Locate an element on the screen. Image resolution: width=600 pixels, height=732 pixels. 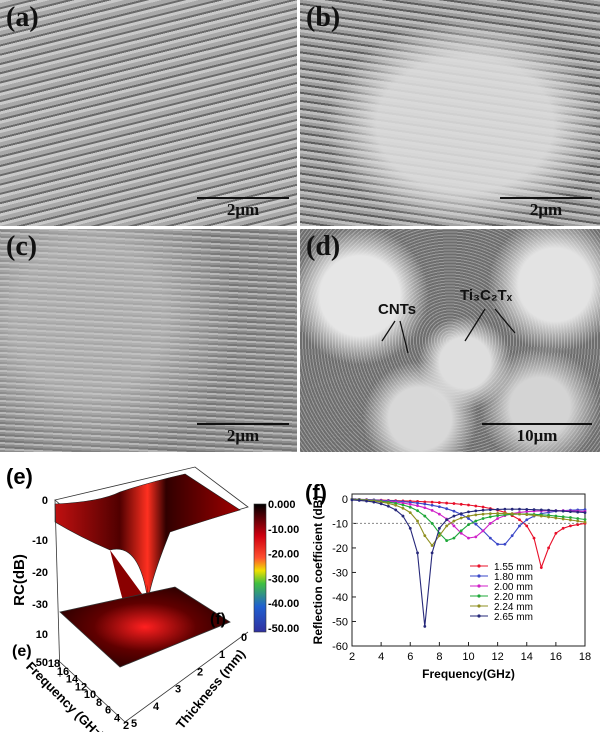
legend-label: 2.65 mm is located at coordinates (513, 617).